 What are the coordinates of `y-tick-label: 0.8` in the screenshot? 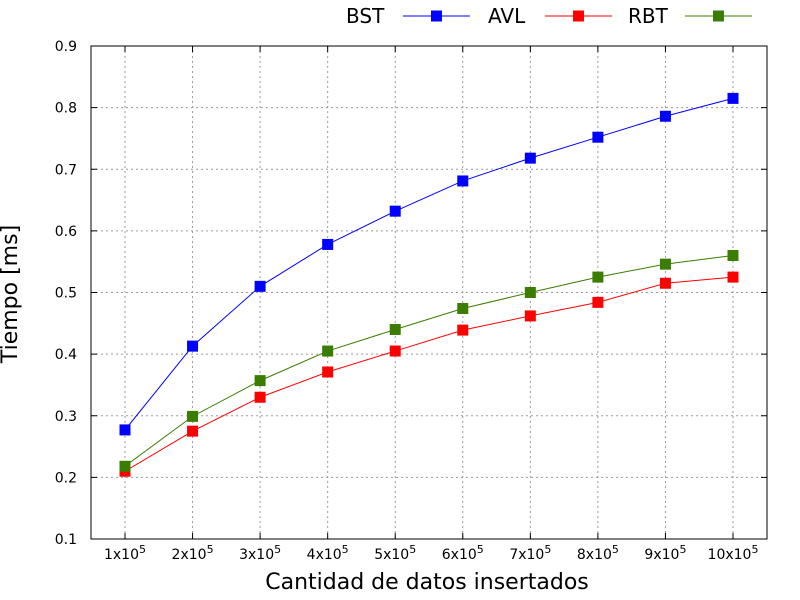 It's located at (66, 109).